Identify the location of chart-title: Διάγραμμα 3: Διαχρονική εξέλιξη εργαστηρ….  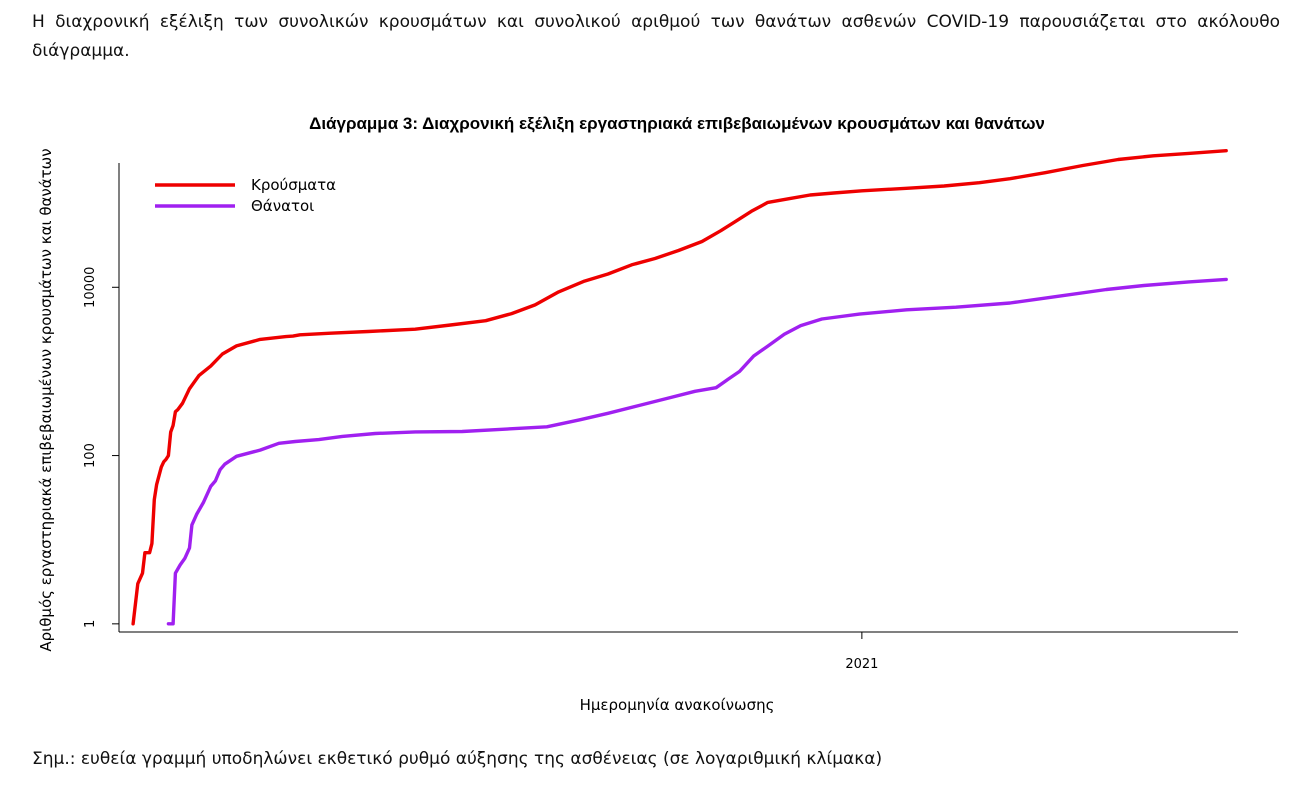
(677, 123).